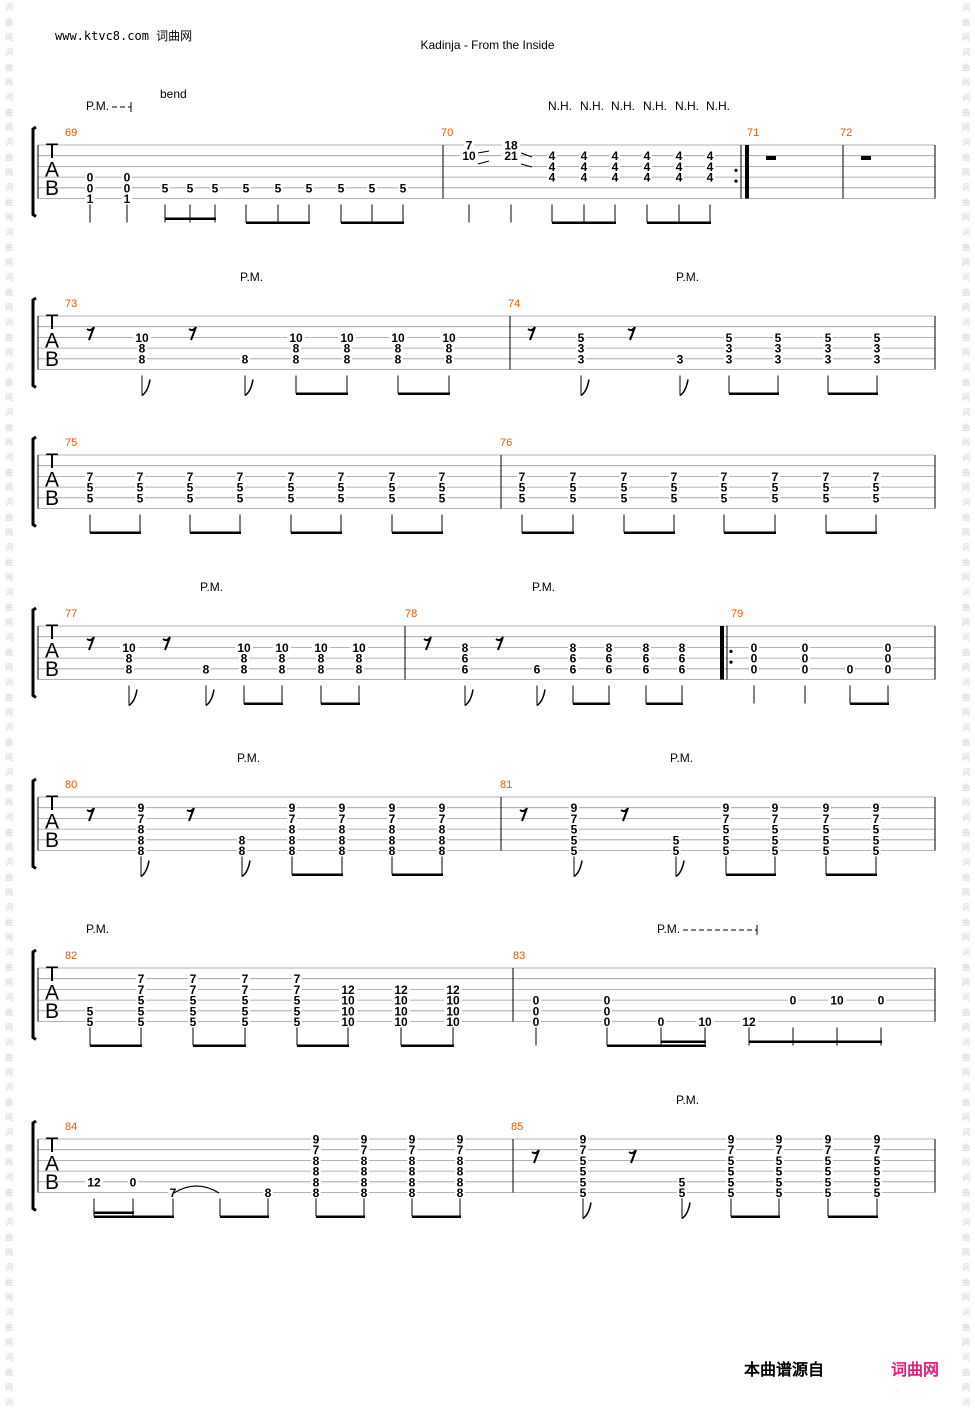 This screenshot has width=975, height=1408. I want to click on whole-rest, so click(771, 158).